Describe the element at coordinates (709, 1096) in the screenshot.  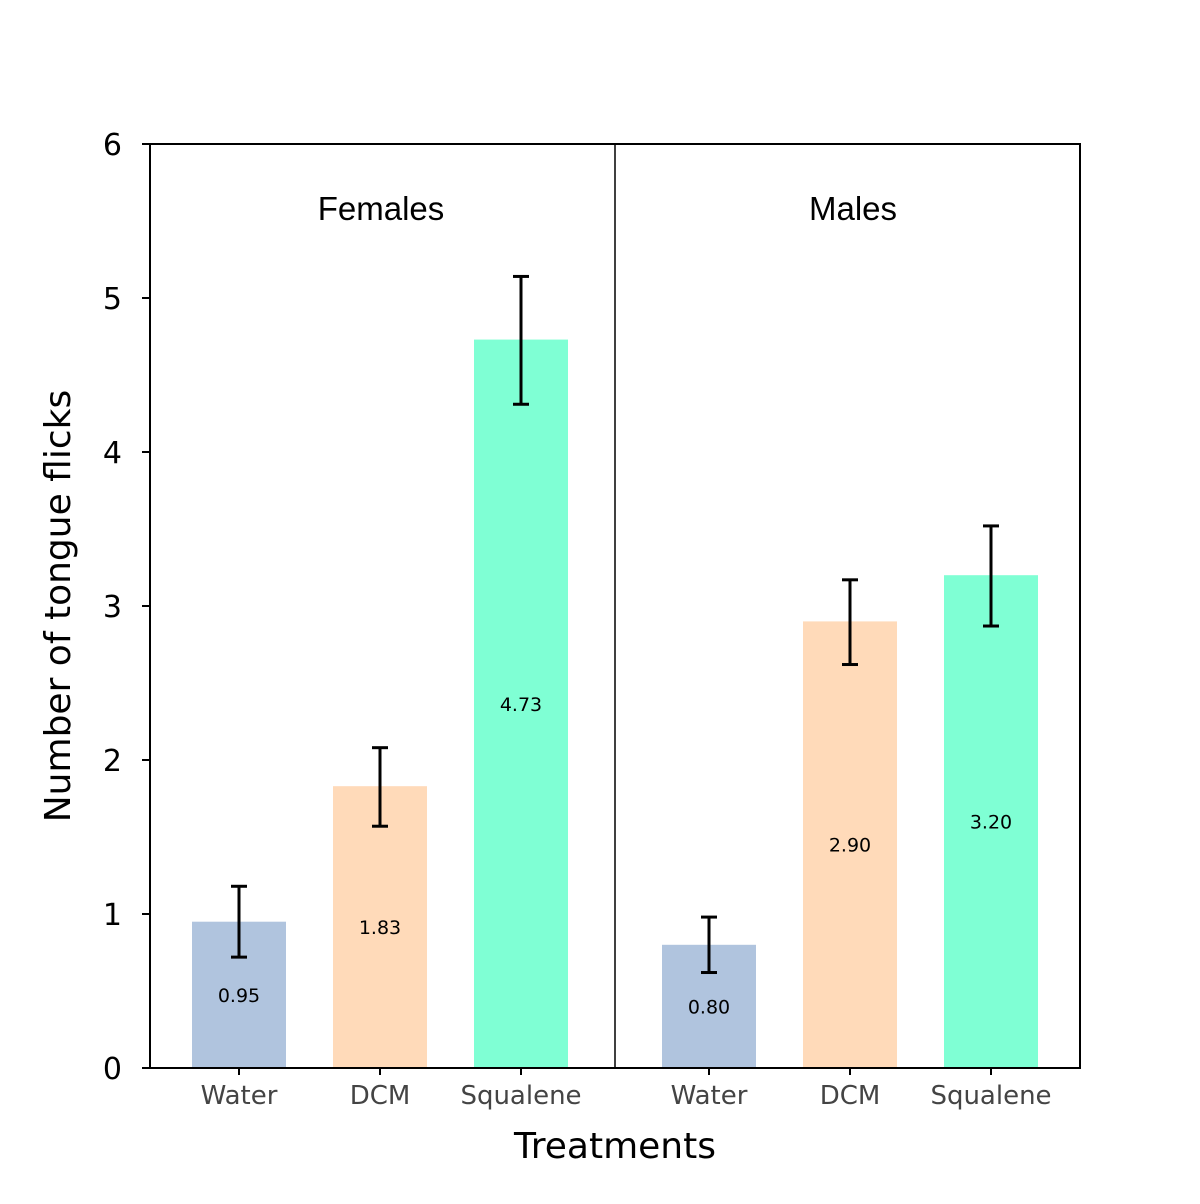
I see `x-tick-label-males-water: Water` at that location.